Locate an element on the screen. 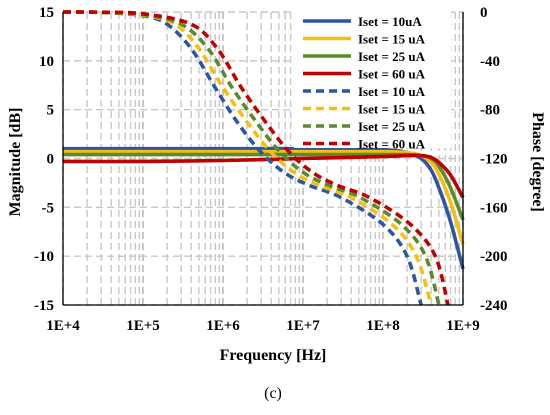 This screenshot has height=415, width=550. y-right-tick-label: -40 is located at coordinates (490, 62).